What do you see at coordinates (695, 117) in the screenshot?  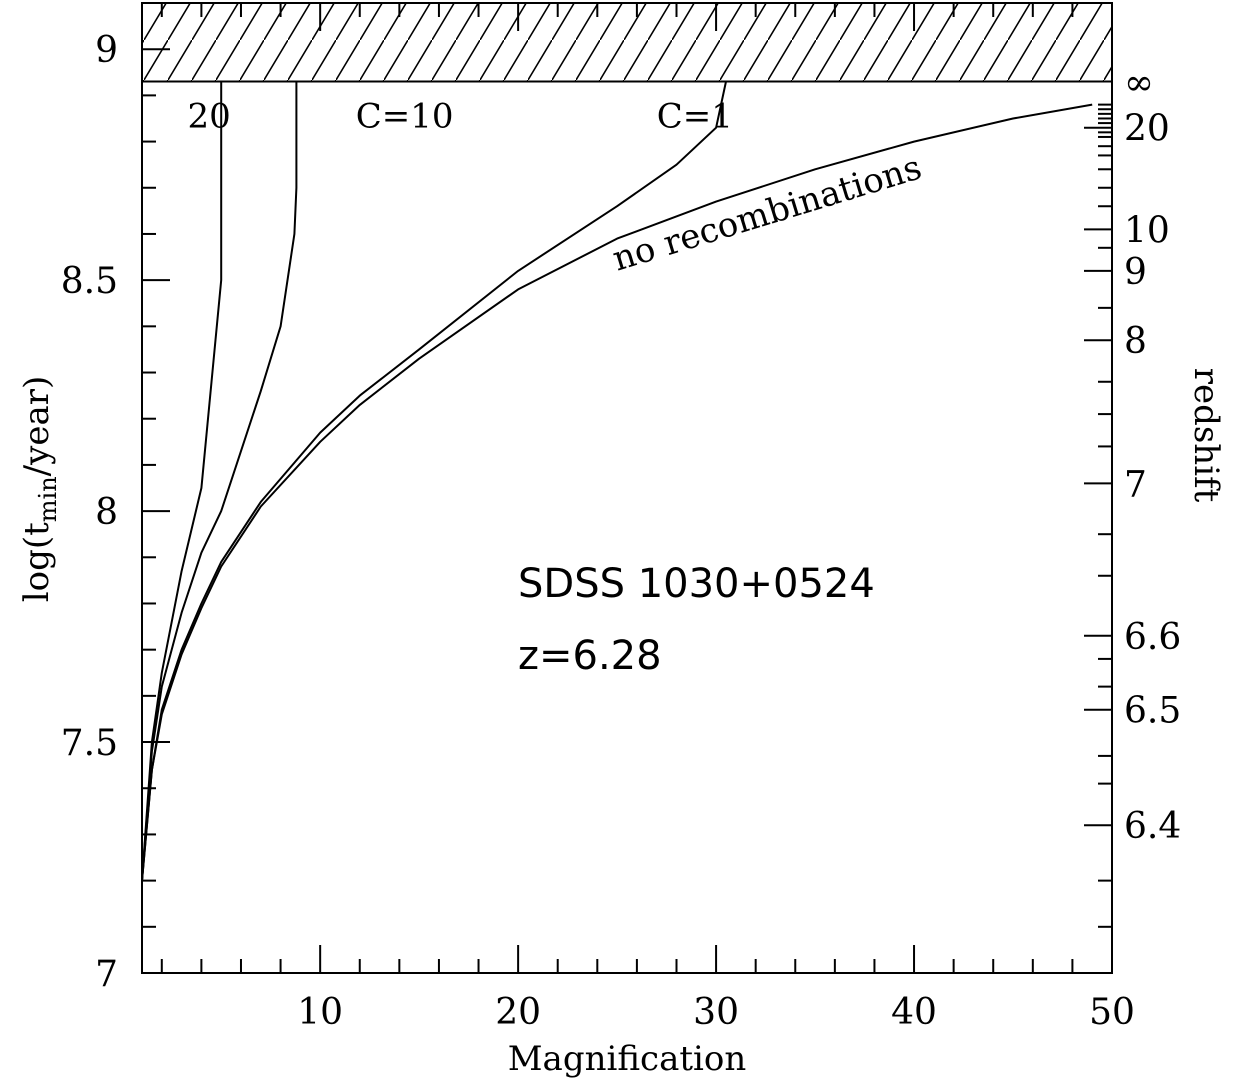 I see `curve-label: C=1` at bounding box center [695, 117].